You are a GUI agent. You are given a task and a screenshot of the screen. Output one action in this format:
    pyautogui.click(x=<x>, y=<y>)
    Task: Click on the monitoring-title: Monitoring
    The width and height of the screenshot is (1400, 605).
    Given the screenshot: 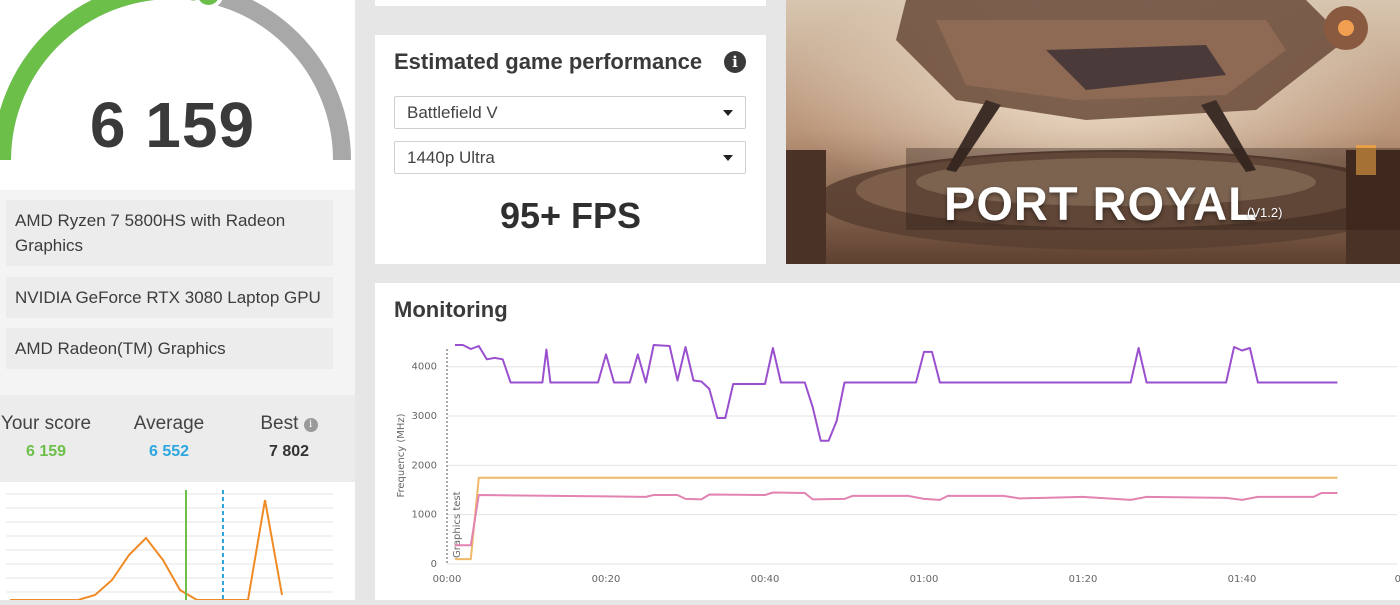 What is the action you would take?
    pyautogui.click(x=451, y=309)
    